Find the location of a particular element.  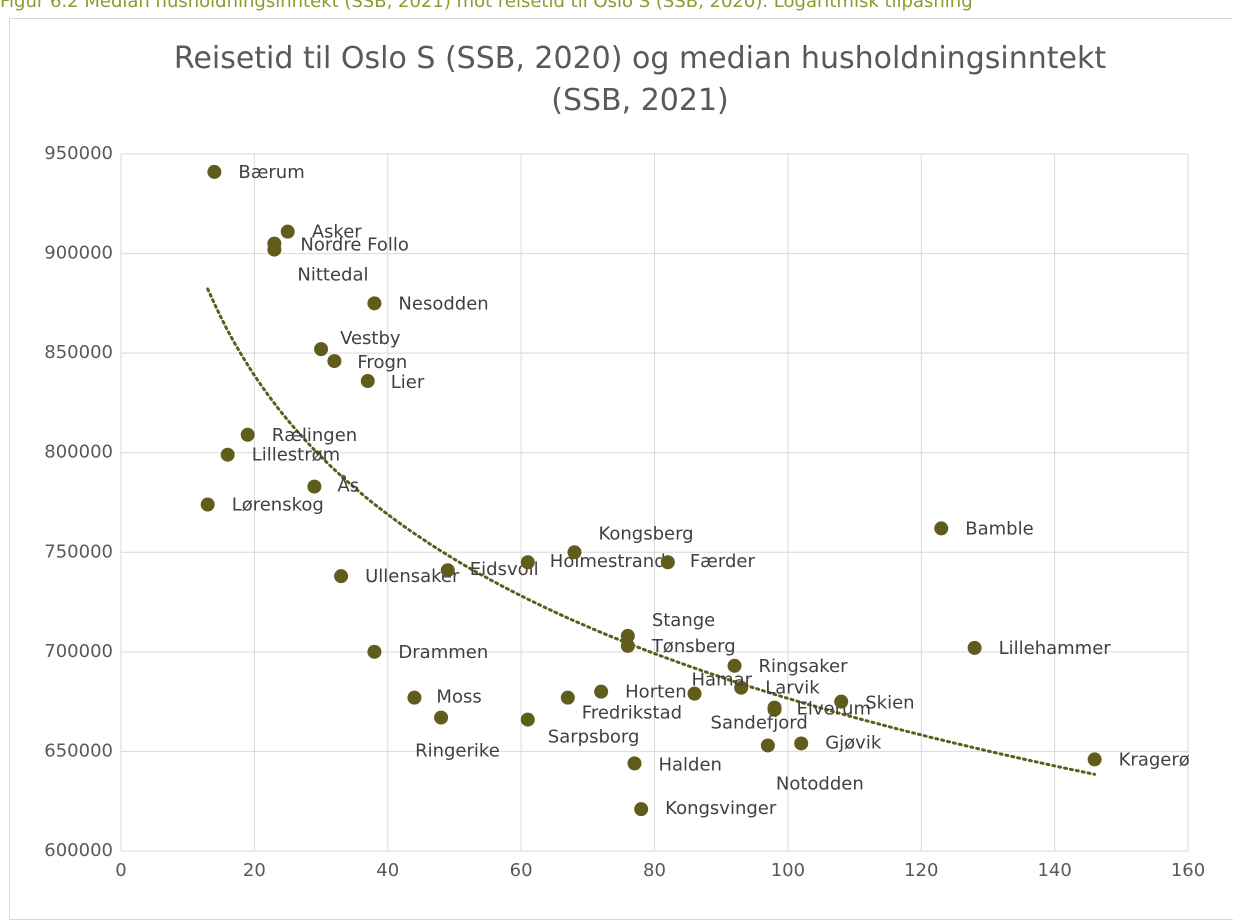

point-label: Bamble is located at coordinates (999, 528).